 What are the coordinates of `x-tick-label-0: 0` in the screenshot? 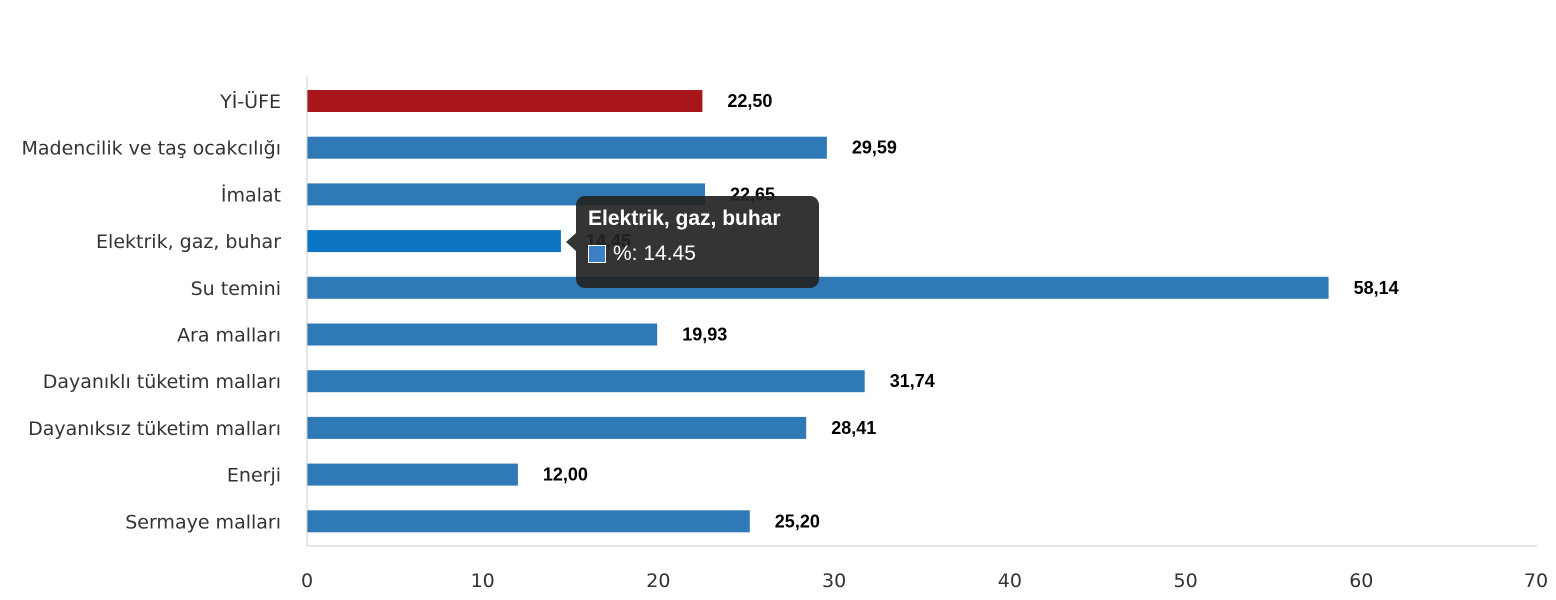 It's located at (307, 581).